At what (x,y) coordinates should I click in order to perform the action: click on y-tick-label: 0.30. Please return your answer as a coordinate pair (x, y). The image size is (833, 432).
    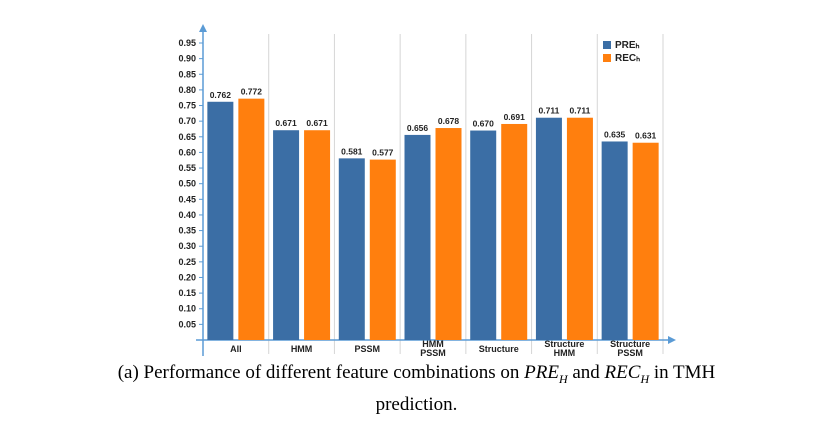
    Looking at the image, I should click on (187, 246).